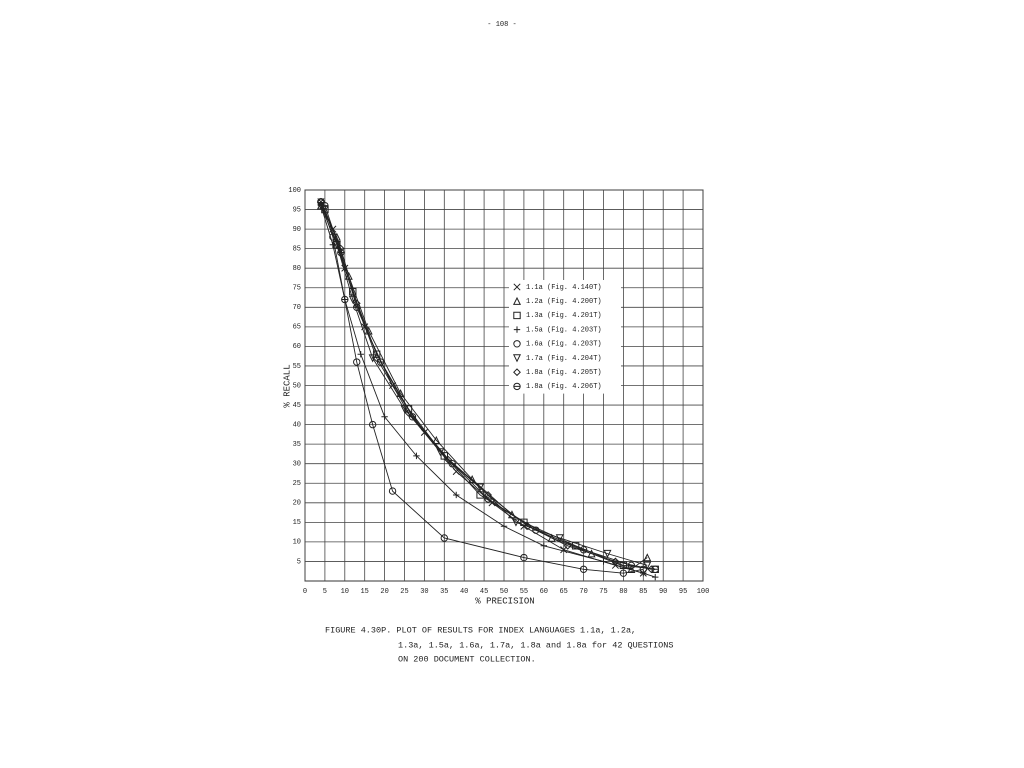 This screenshot has height=768, width=1024. What do you see at coordinates (297, 543) in the screenshot?
I see `y-tick-label: 10` at bounding box center [297, 543].